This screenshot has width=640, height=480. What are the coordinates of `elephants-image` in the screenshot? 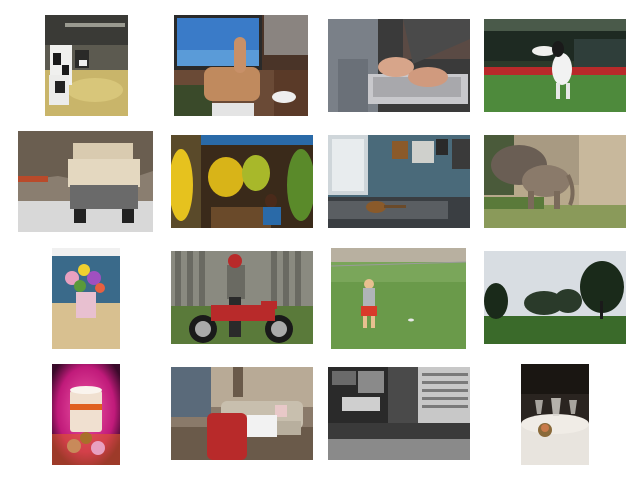 It's located at (555, 181).